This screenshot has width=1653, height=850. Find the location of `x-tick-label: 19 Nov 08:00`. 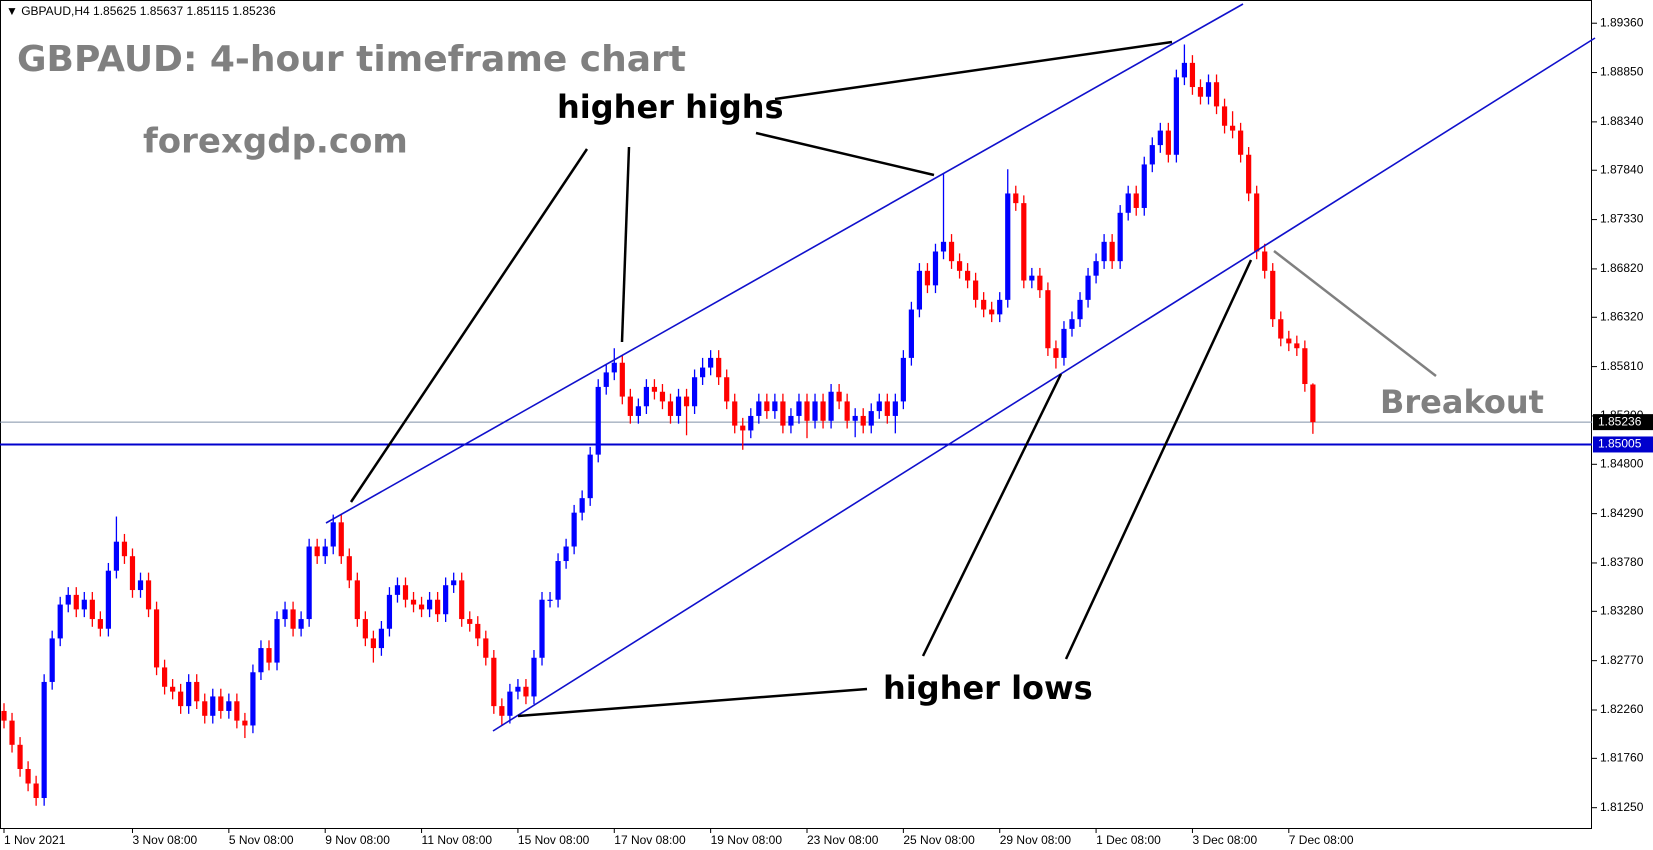

x-tick-label: 19 Nov 08:00 is located at coordinates (747, 840).